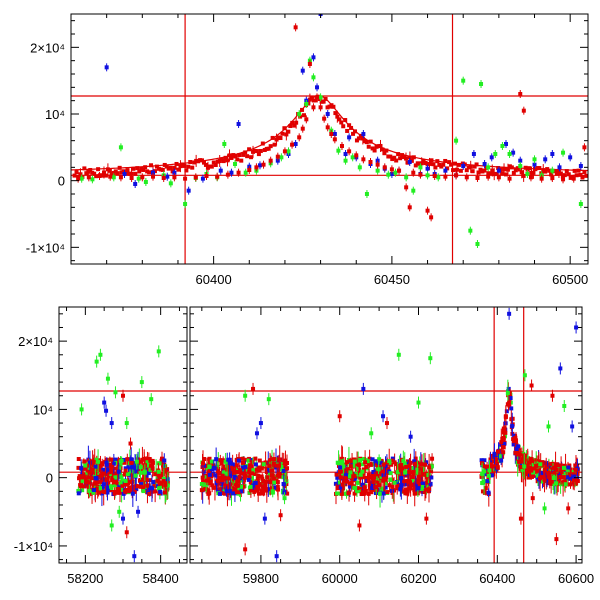 This screenshot has width=600, height=600. I want to click on top-y-tick-label: 0, so click(61, 181).